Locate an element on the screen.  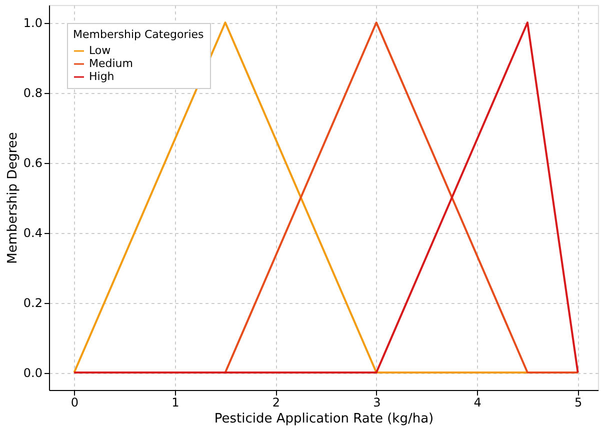
legend-title: Membership Categories is located at coordinates (138, 34).